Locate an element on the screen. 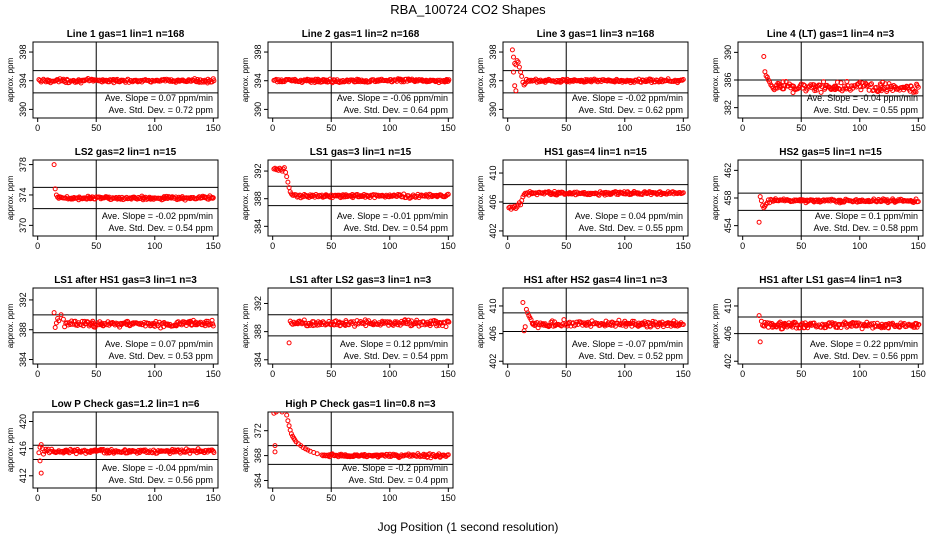 The height and width of the screenshot is (540, 936). y-tick-label: 394 is located at coordinates (23, 80).